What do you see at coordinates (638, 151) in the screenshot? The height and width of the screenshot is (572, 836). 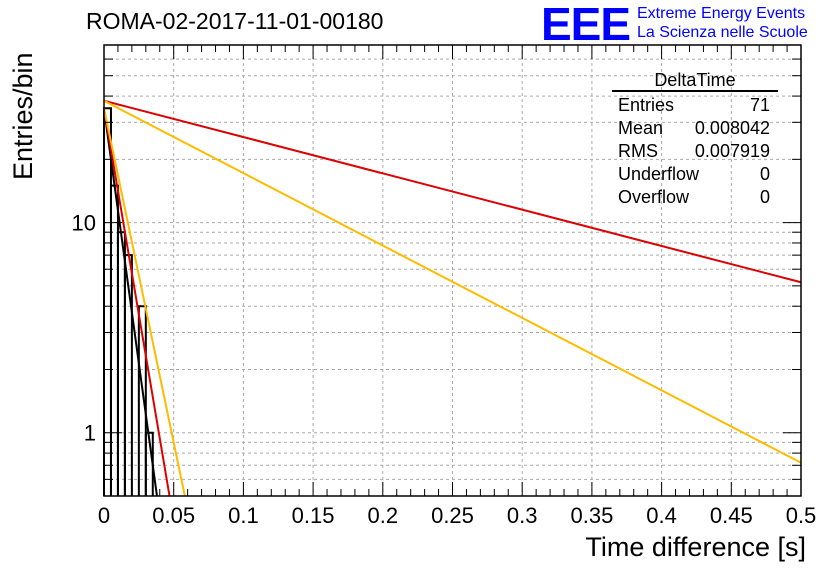 I see `stats-label: RMS` at bounding box center [638, 151].